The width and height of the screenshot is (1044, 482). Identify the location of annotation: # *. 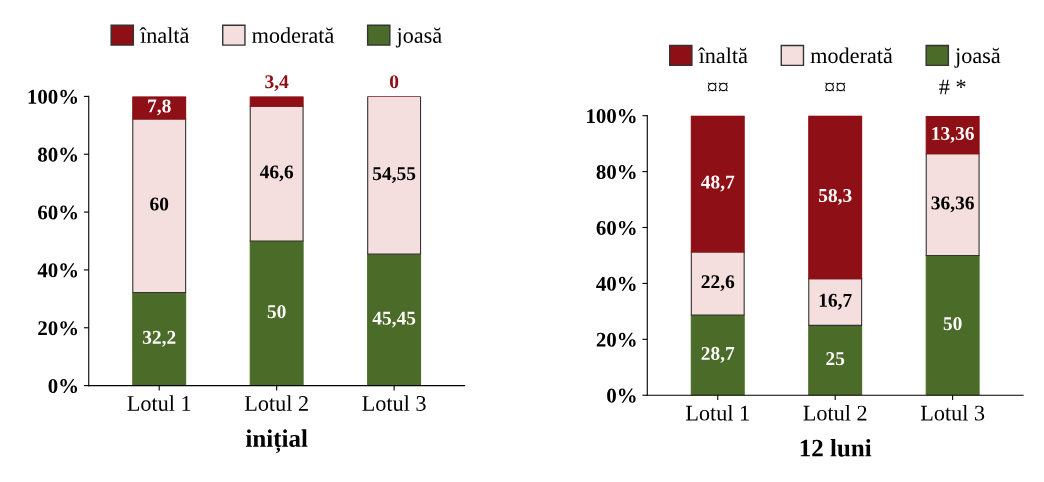
(952, 87).